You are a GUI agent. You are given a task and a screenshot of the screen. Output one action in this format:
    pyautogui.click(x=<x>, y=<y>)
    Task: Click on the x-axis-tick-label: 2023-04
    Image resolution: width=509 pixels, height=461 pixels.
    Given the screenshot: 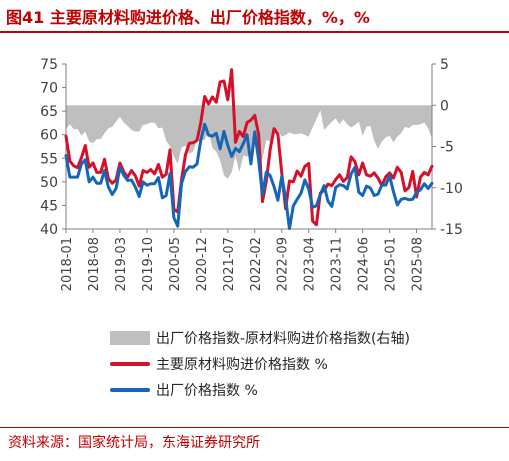 What is the action you would take?
    pyautogui.click(x=310, y=264)
    